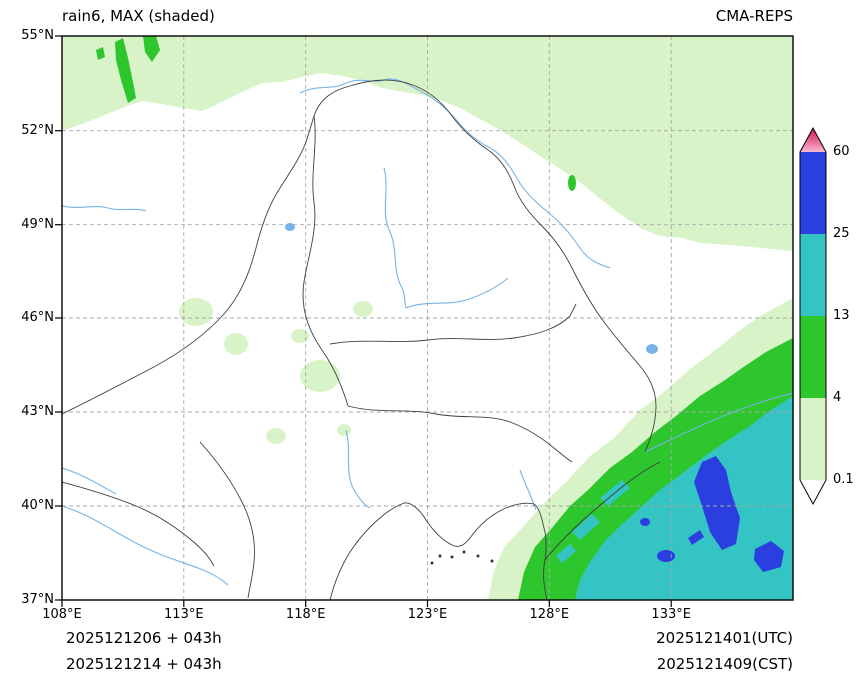 This screenshot has height=692, width=860. What do you see at coordinates (545, 579) in the screenshot?
I see `coast-korea-west` at bounding box center [545, 579].